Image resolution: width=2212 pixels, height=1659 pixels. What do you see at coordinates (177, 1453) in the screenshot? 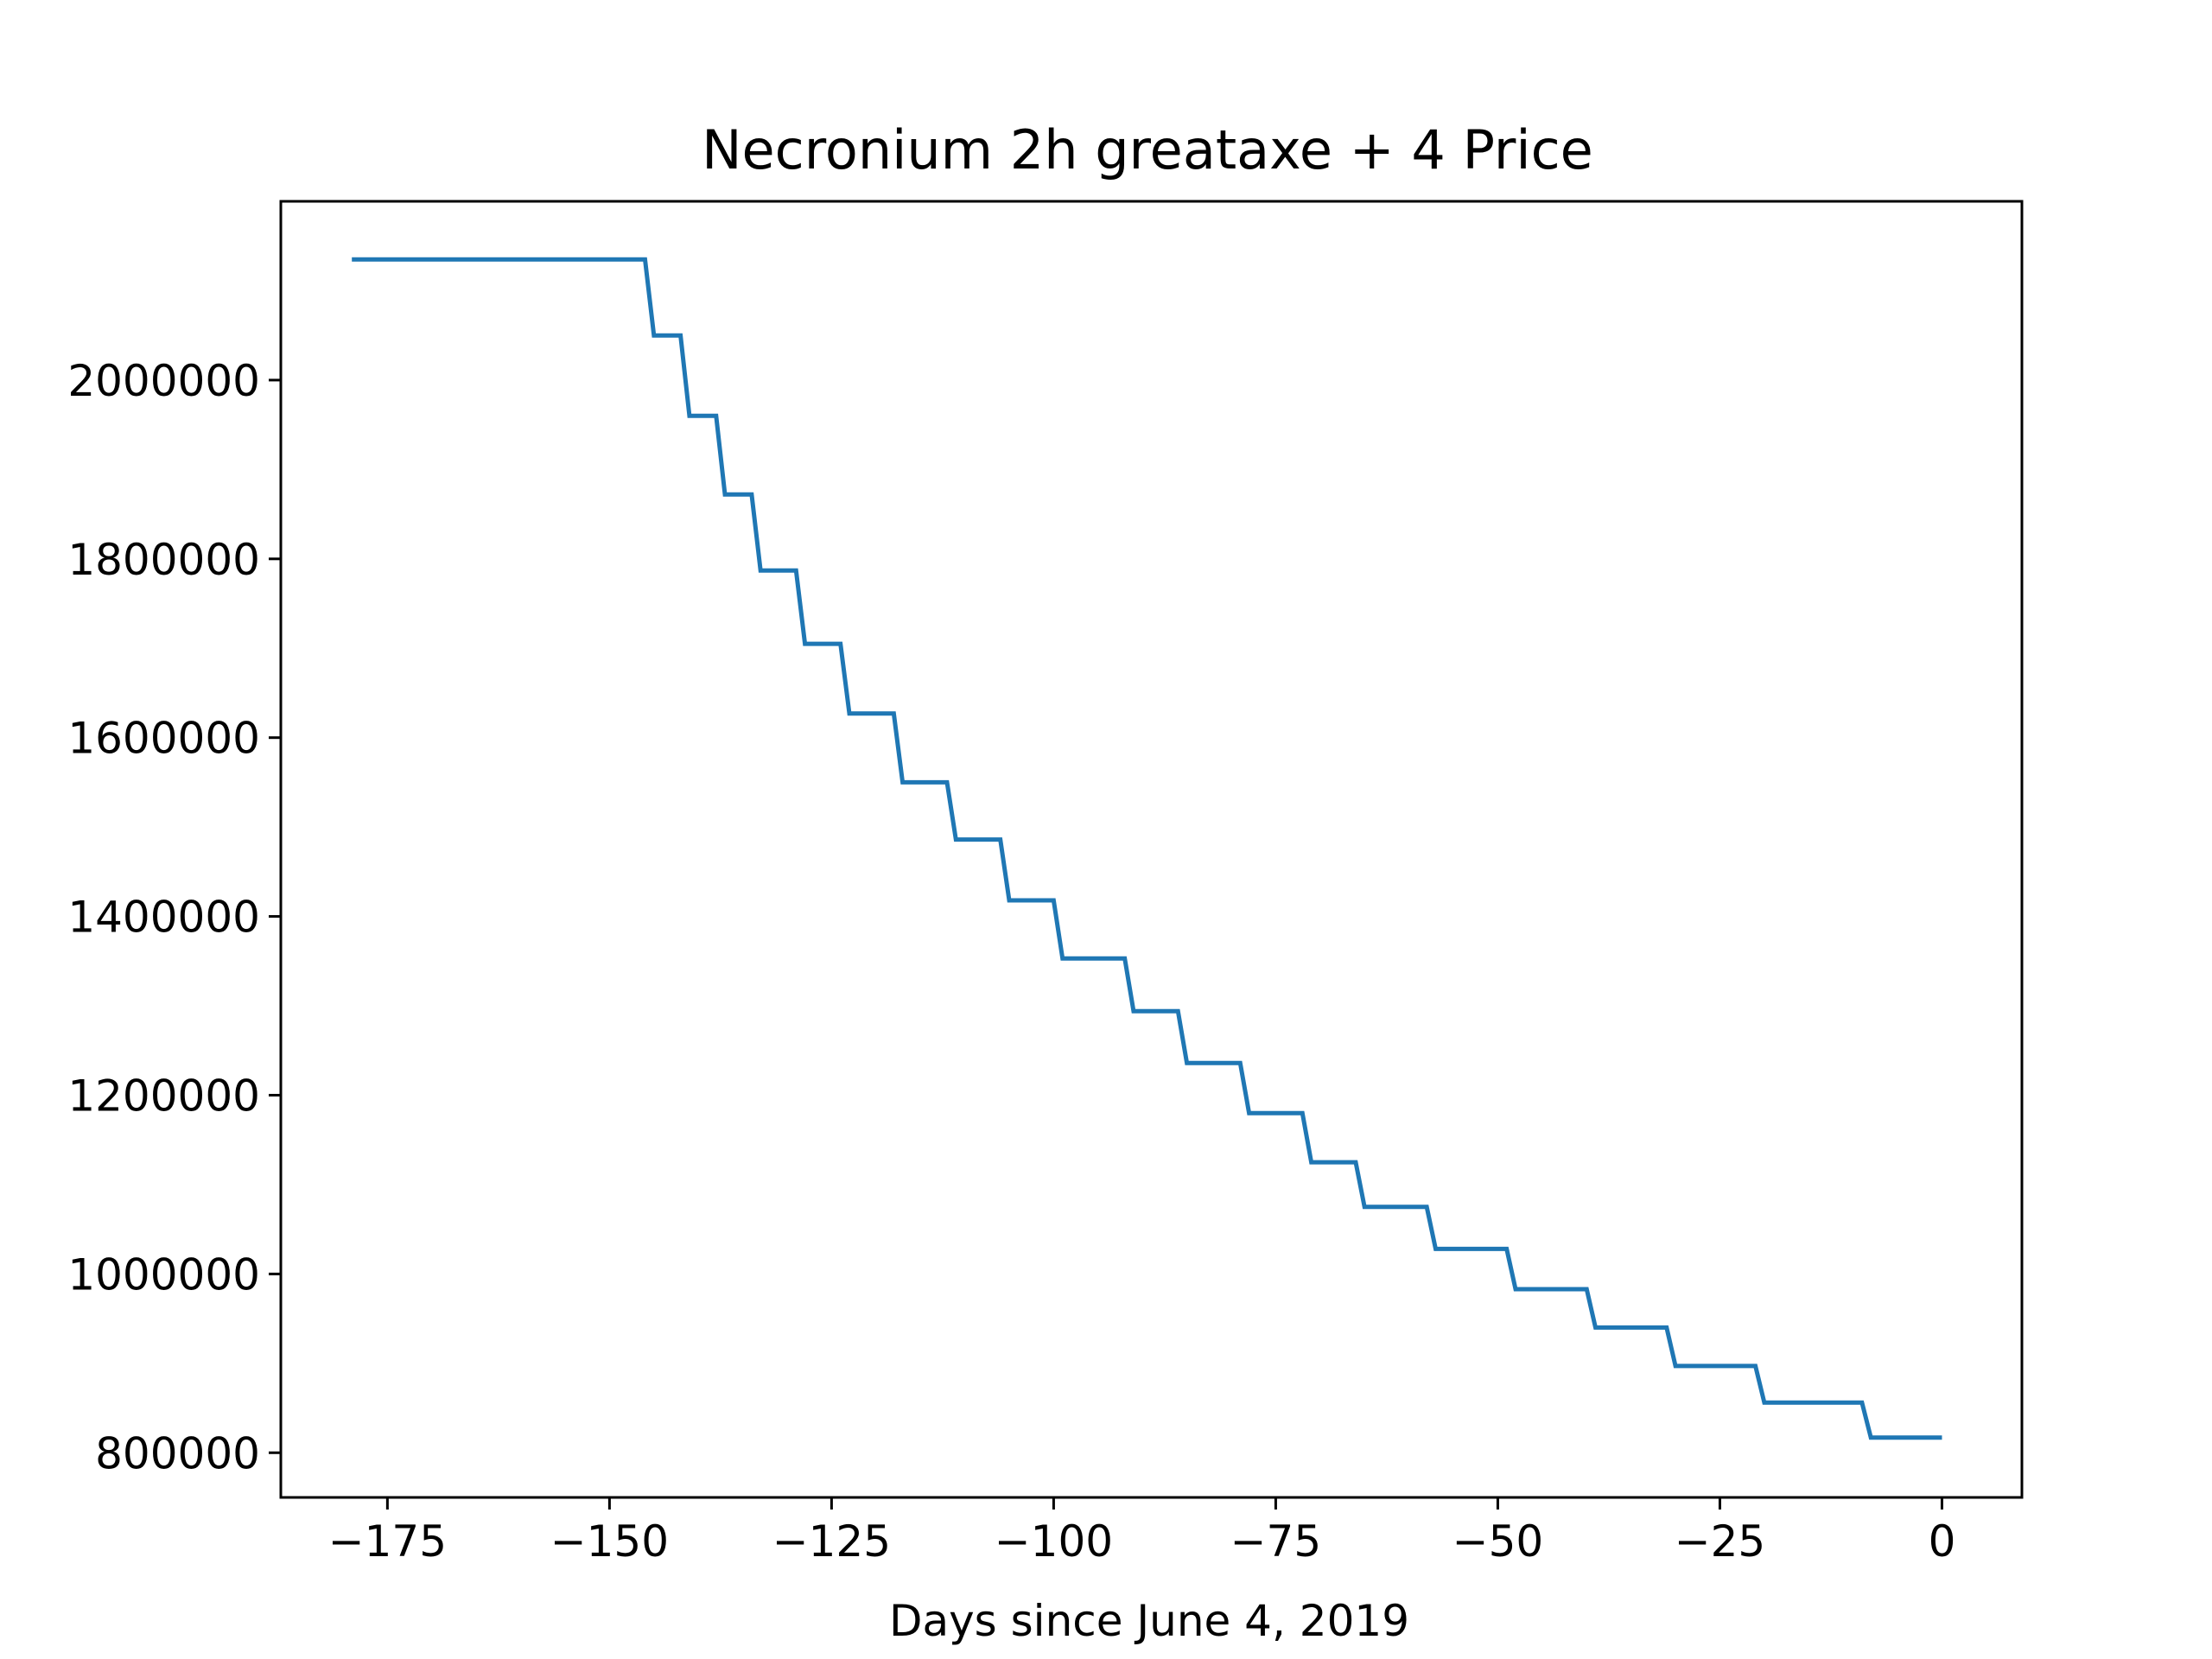
I see `y-tick-label: 800000` at bounding box center [177, 1453].